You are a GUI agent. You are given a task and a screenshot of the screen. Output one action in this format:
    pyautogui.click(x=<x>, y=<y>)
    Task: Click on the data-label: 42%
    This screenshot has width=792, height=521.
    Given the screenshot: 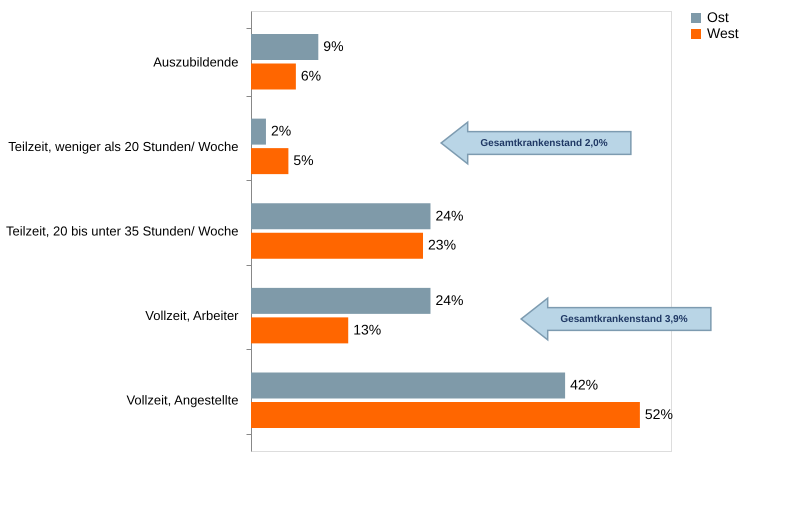 What is the action you would take?
    pyautogui.click(x=584, y=384)
    